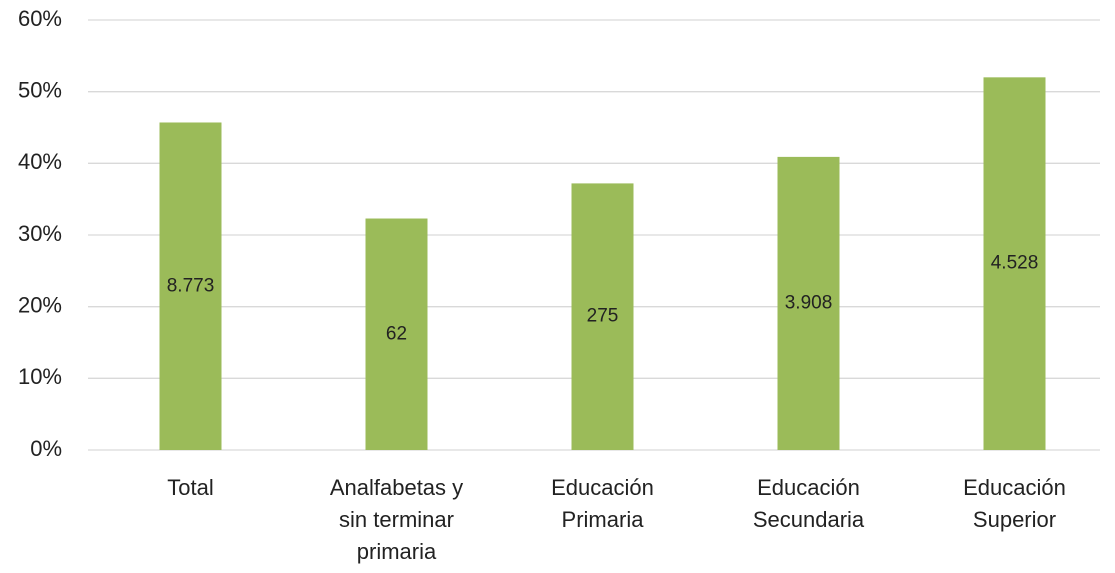  What do you see at coordinates (40, 89) in the screenshot?
I see `y-tick-label: 50%` at bounding box center [40, 89].